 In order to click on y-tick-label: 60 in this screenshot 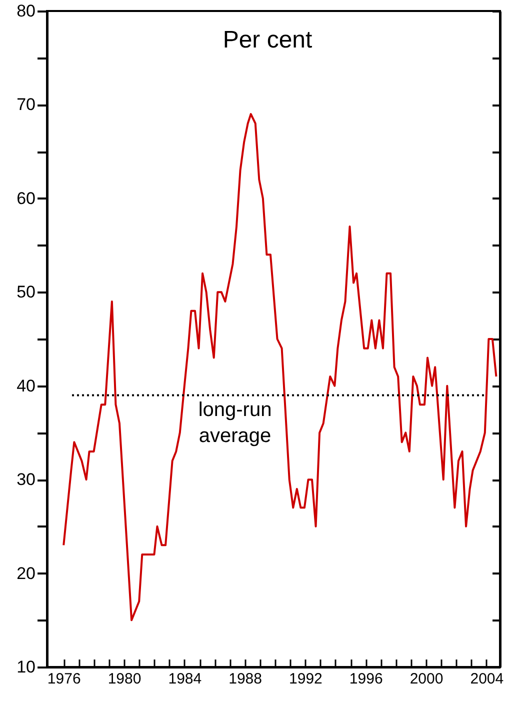, I will do `click(26, 198)`.